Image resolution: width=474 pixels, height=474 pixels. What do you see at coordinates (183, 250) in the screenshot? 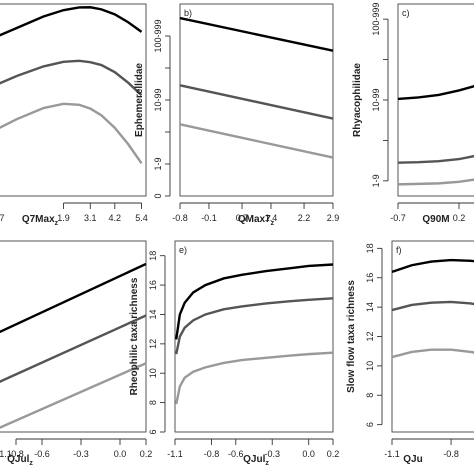
I see `panel-label: e)` at bounding box center [183, 250].